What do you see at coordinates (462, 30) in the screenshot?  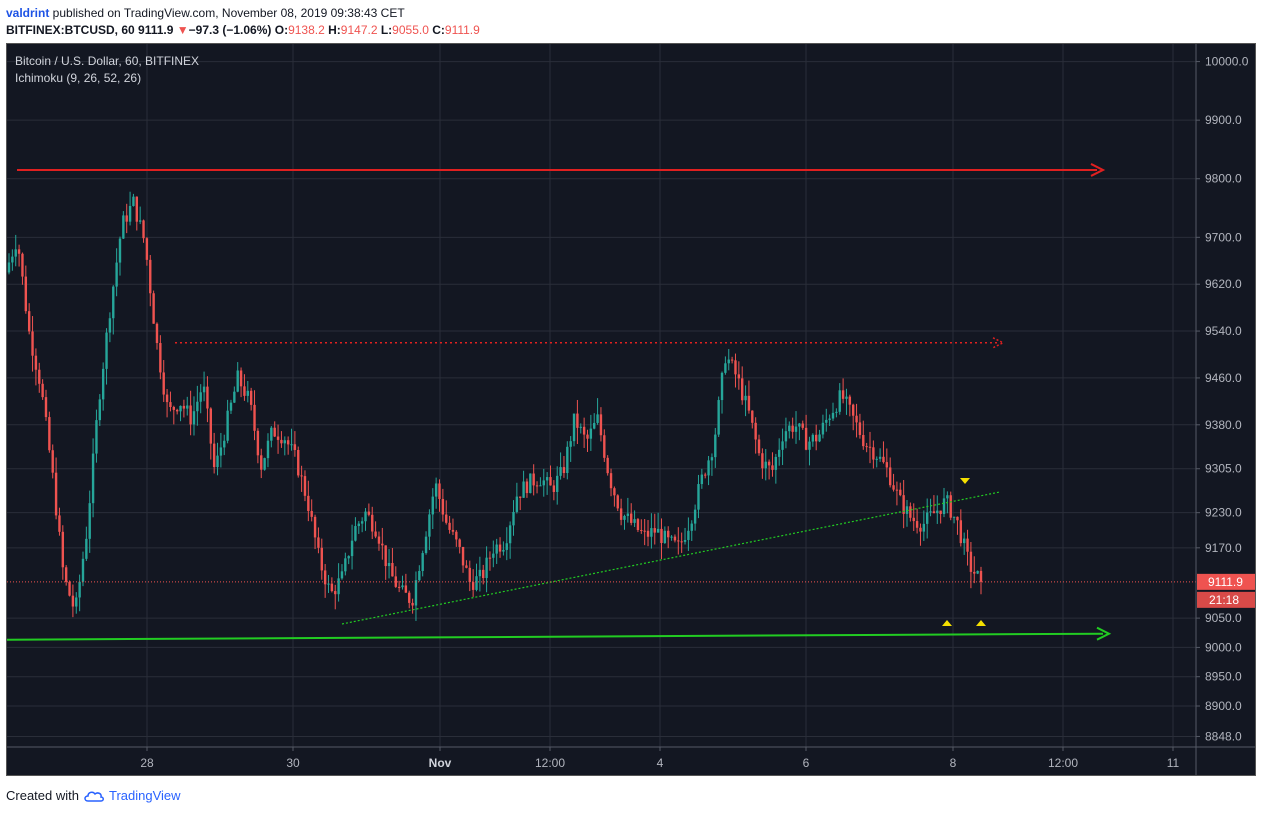 I see `close-value: 9111.9` at bounding box center [462, 30].